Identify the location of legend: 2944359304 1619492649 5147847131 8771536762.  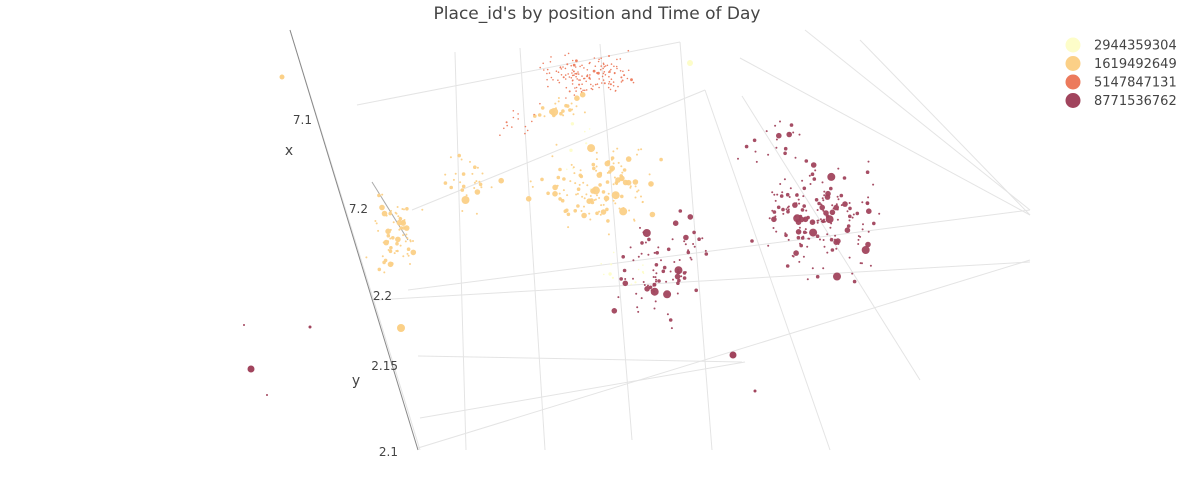
(1121, 73).